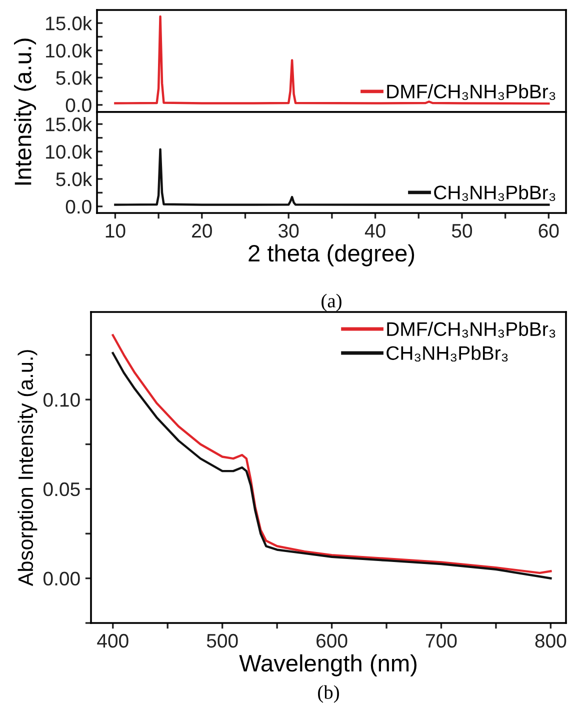  I want to click on x-tick-label: 500, so click(222, 641).